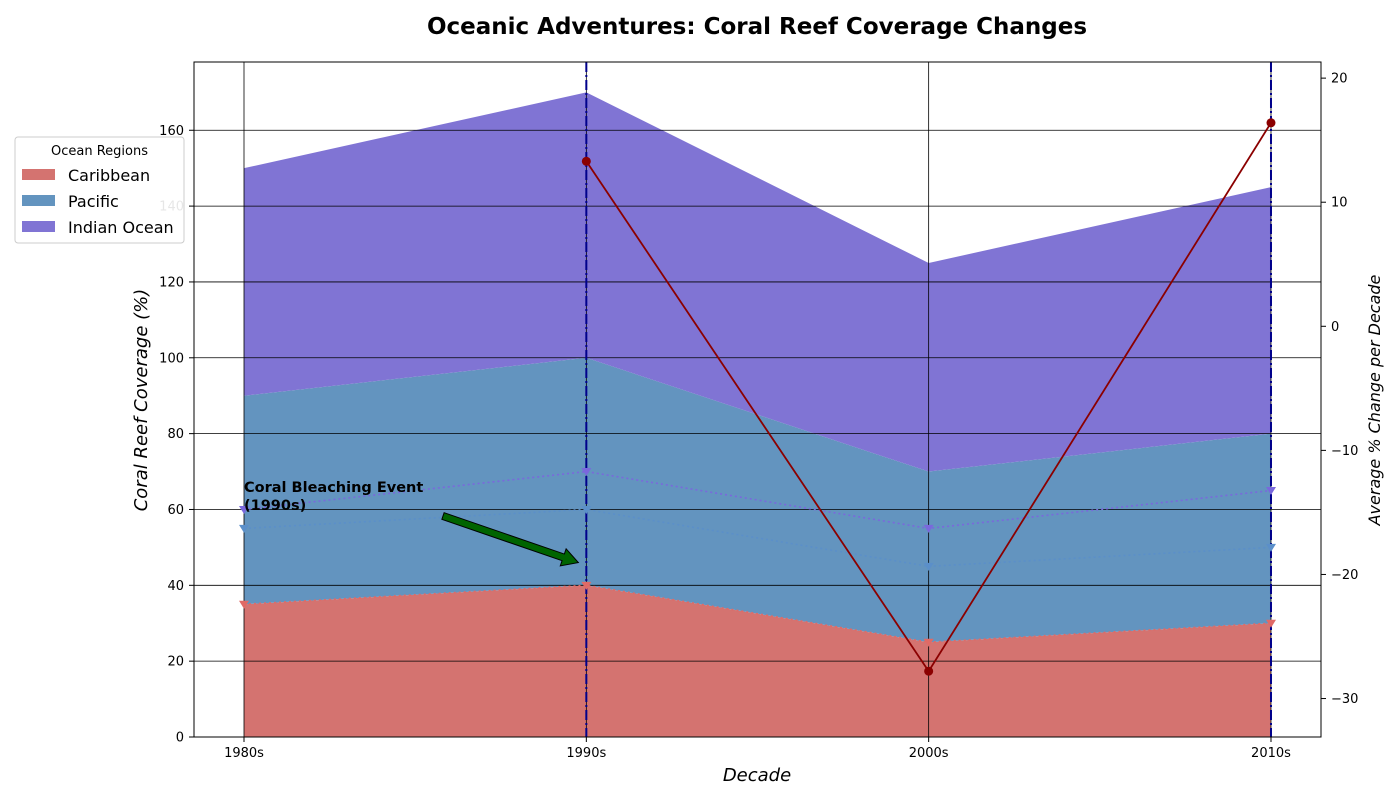 Image resolution: width=1400 pixels, height=800 pixels. What do you see at coordinates (175, 434) in the screenshot?
I see `y-tick-label: 80` at bounding box center [175, 434].